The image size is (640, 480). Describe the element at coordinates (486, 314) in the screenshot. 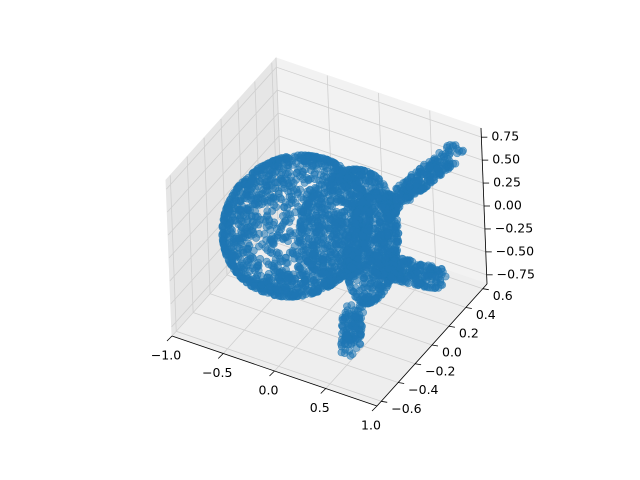

I see `y-tick-label: 0.4` at that location.